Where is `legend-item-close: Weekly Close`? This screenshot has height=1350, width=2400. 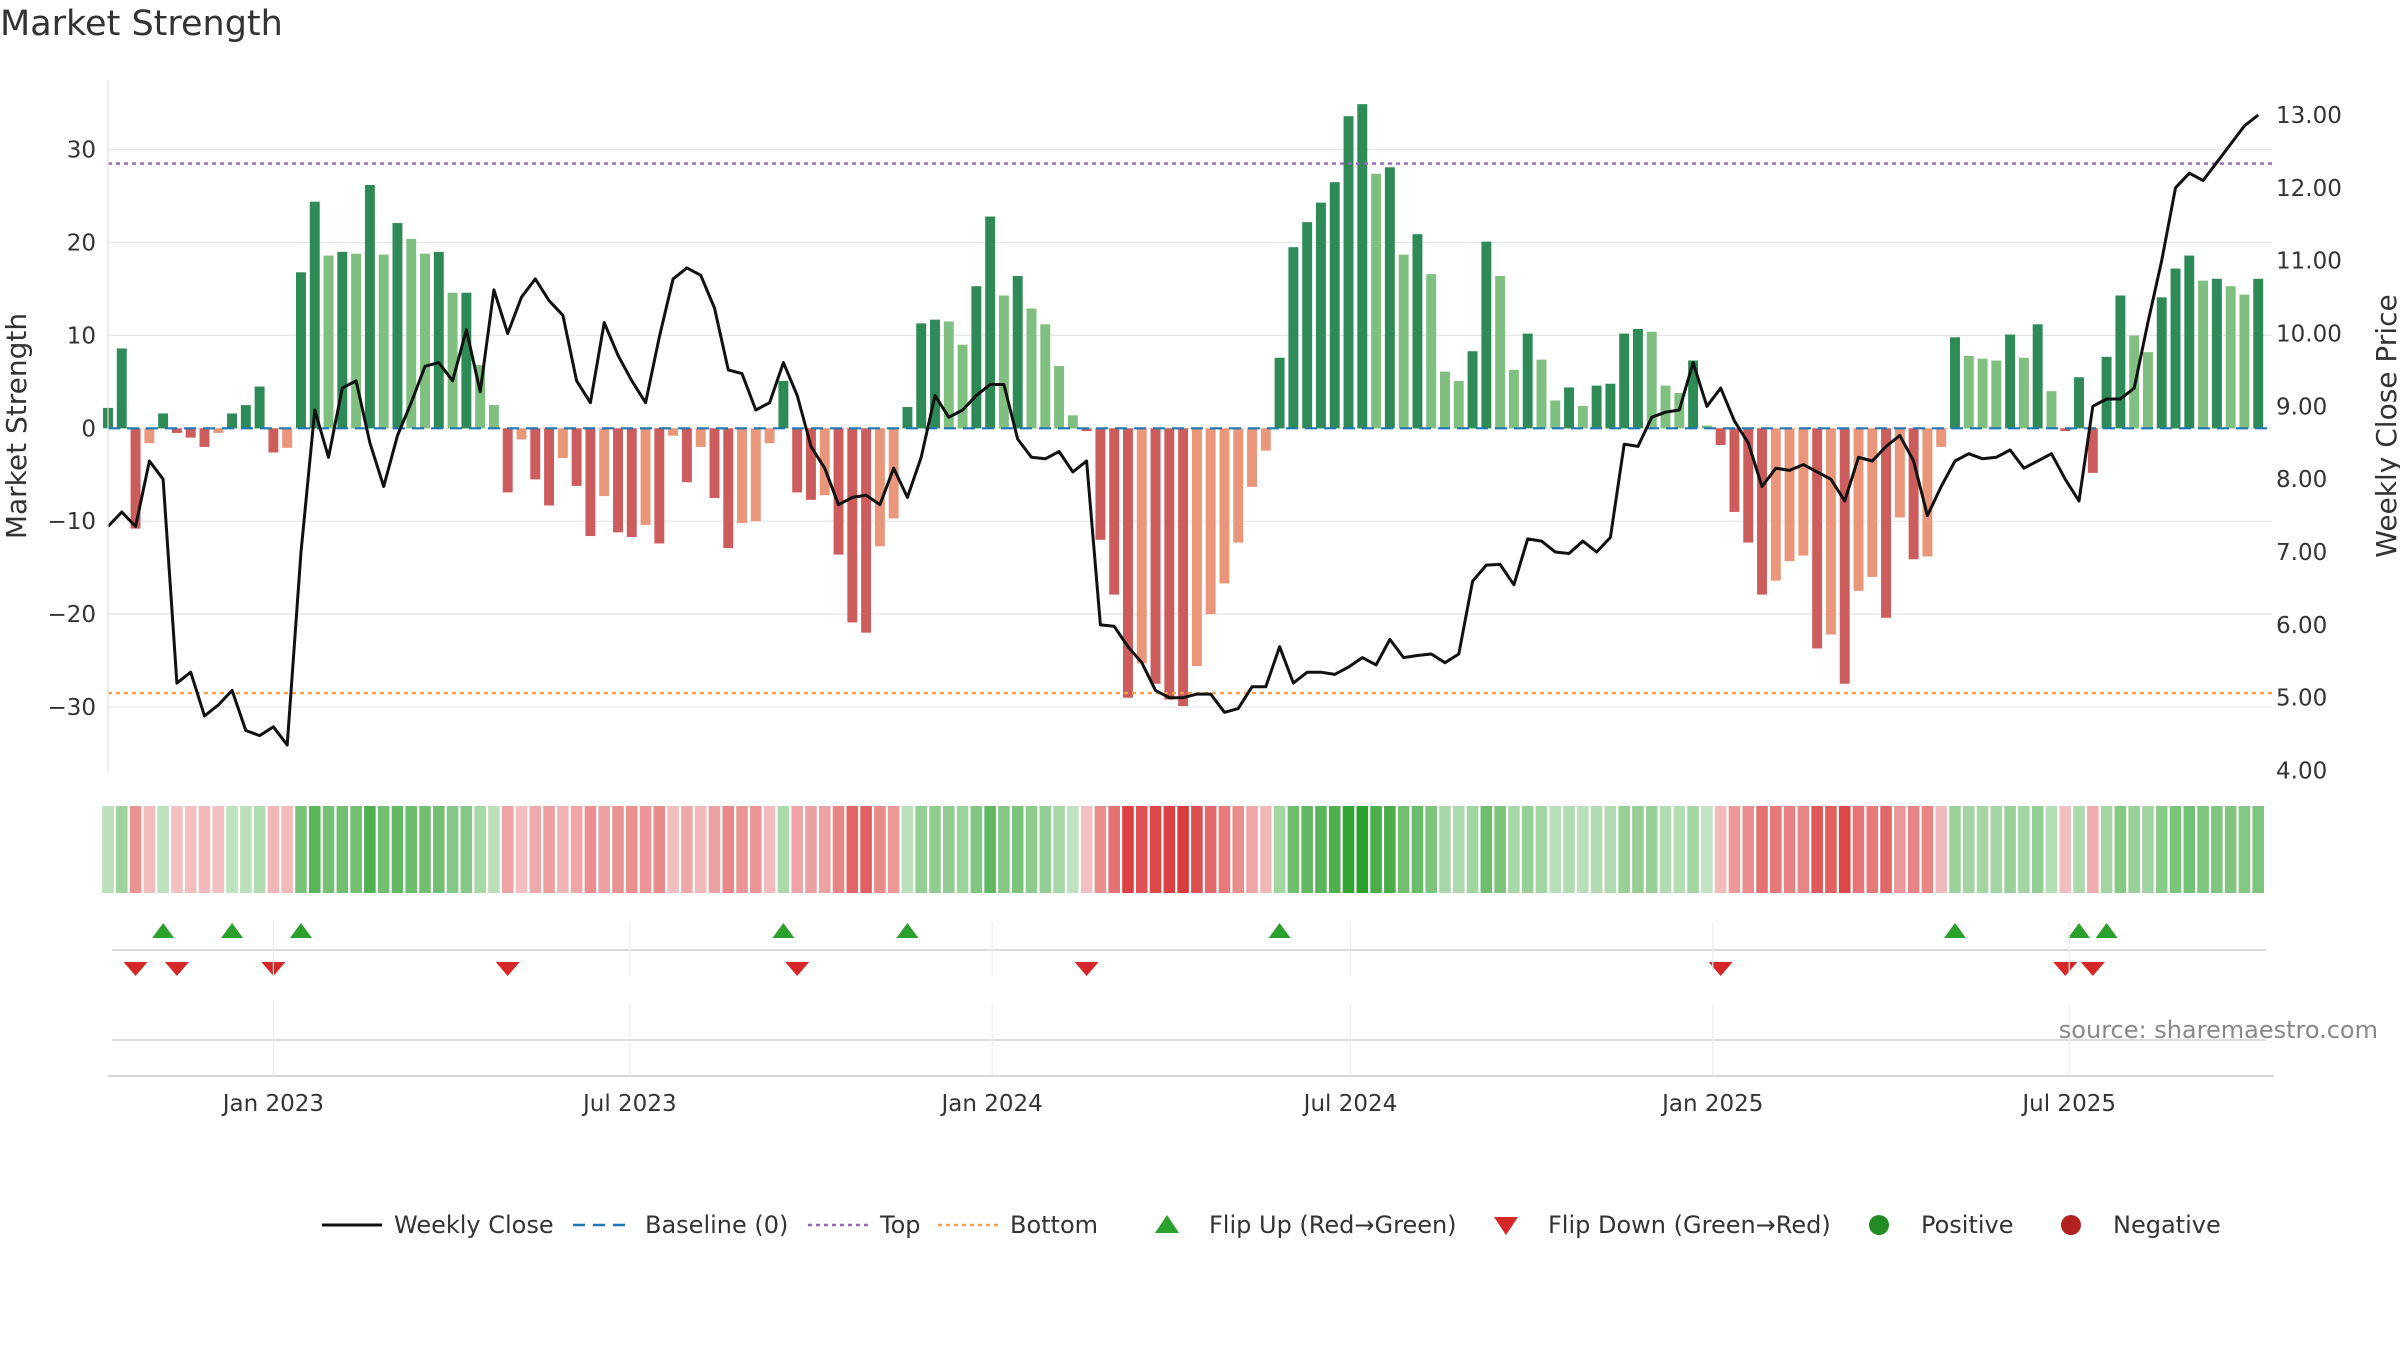 legend-item-close: Weekly Close is located at coordinates (438, 1225).